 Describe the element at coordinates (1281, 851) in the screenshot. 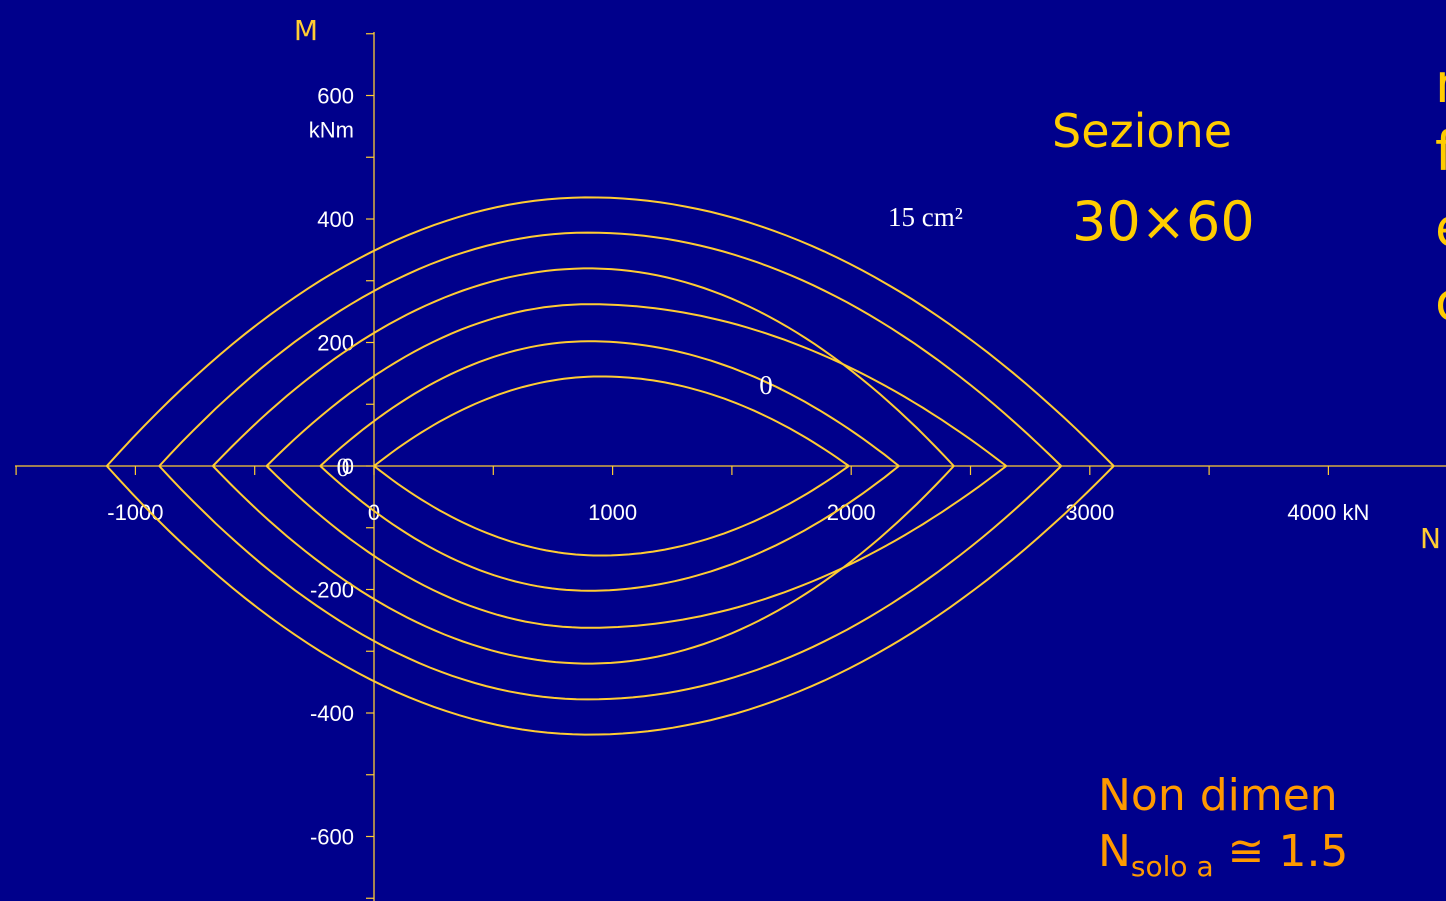

I see `note-value: ≅ 1.5` at that location.